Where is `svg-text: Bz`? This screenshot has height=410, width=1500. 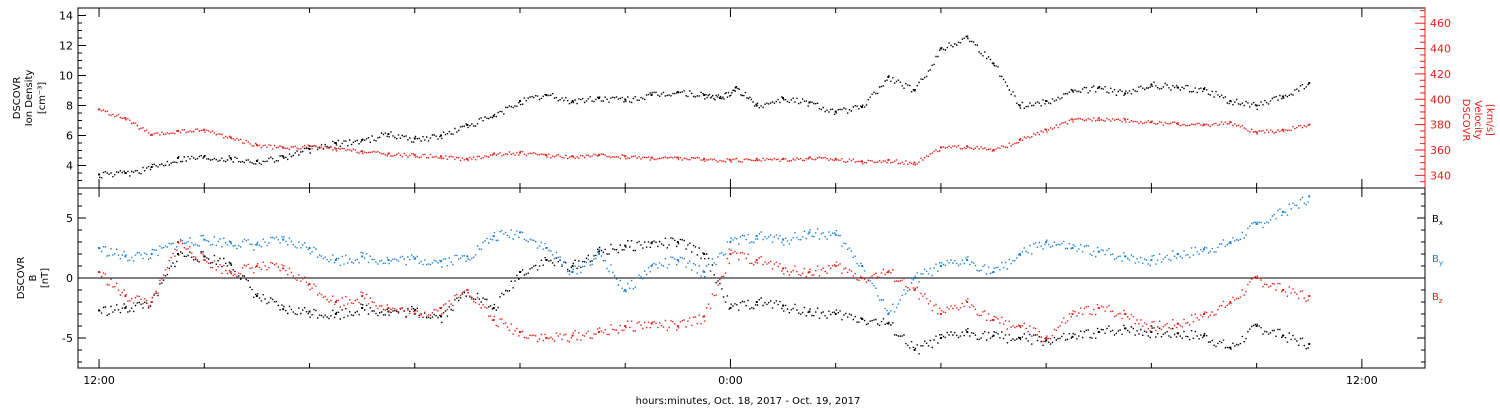
svg-text: Bz is located at coordinates (1437, 298).